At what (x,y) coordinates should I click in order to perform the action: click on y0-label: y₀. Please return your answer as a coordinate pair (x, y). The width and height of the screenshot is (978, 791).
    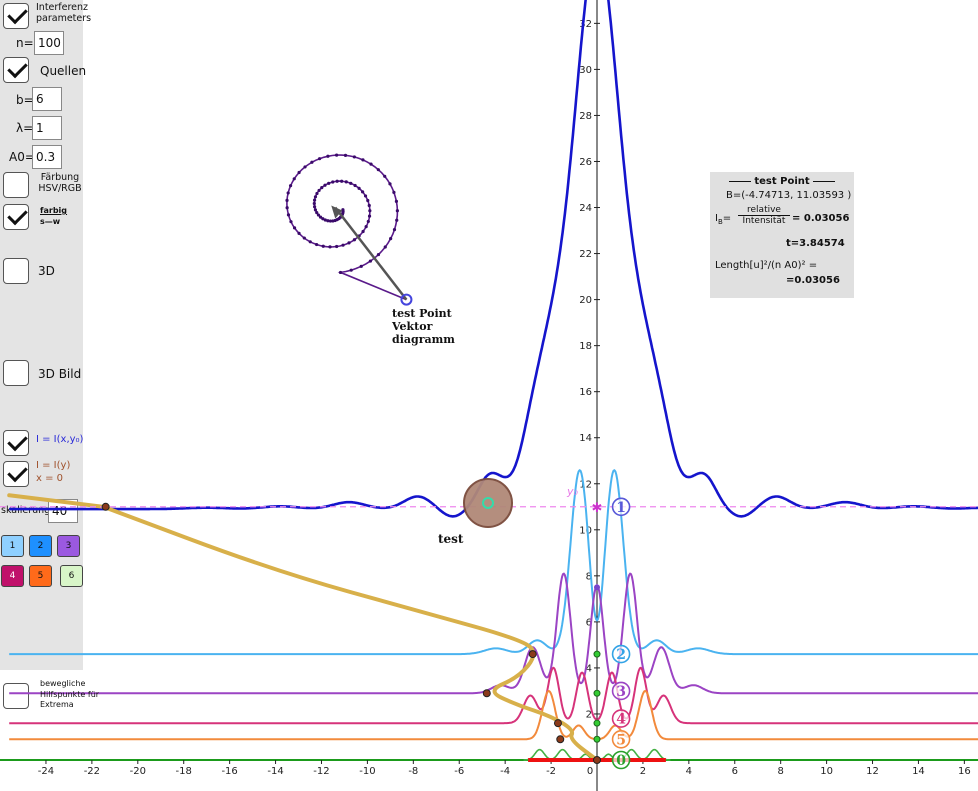
    Looking at the image, I should click on (572, 491).